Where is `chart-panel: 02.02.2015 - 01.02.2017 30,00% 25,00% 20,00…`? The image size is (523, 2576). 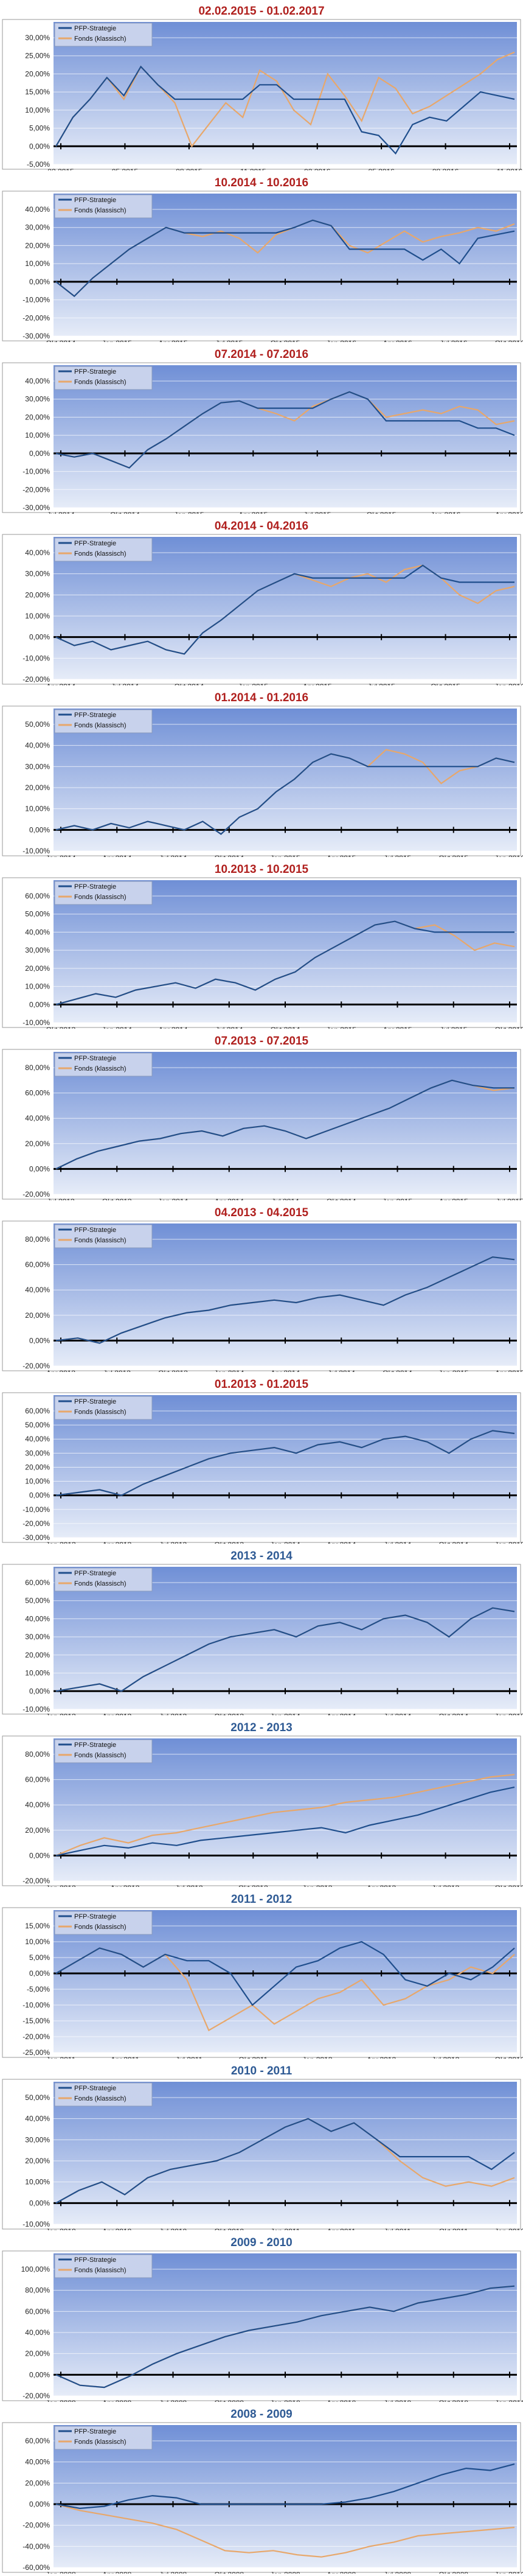
chart-panel: 02.02.2015 - 01.02.2017 30,00% 25,00% 20,00… is located at coordinates (261, 86).